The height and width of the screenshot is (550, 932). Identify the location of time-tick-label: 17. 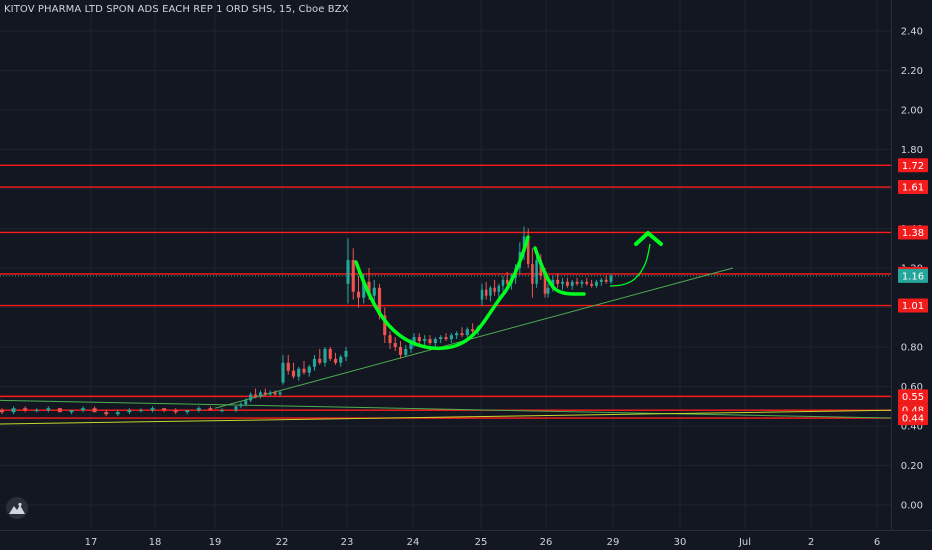
(91, 542).